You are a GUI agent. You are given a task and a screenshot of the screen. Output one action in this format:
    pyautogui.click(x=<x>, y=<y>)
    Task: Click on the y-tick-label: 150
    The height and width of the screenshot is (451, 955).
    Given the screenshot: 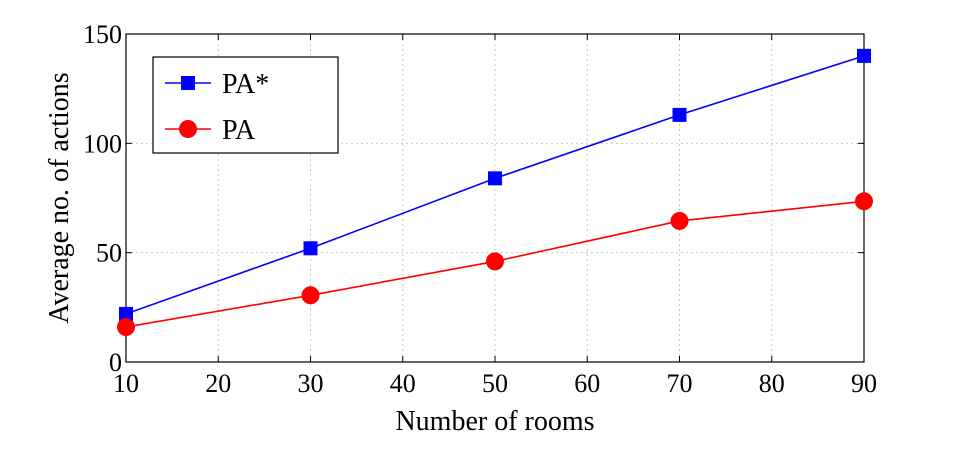 What is the action you would take?
    pyautogui.click(x=102, y=34)
    